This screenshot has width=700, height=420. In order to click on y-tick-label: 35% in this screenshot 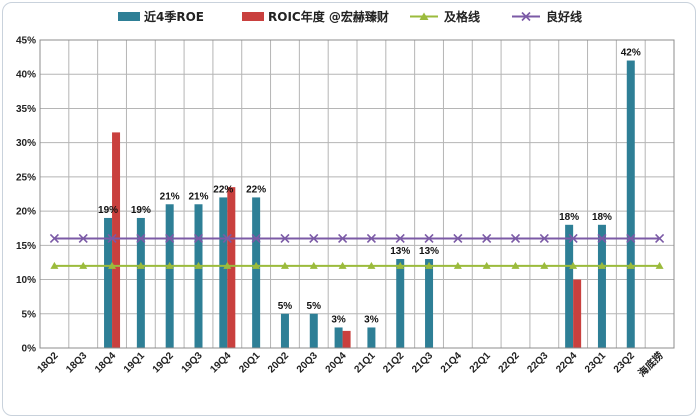, I will do `click(26, 109)`.